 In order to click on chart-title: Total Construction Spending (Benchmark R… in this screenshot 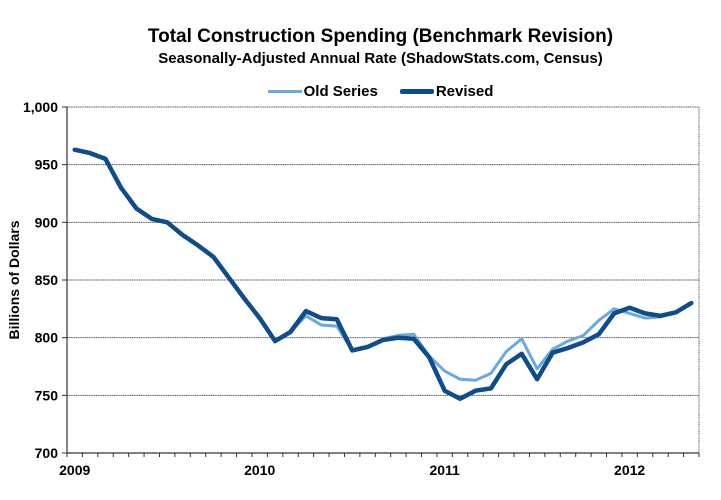, I will do `click(380, 36)`.